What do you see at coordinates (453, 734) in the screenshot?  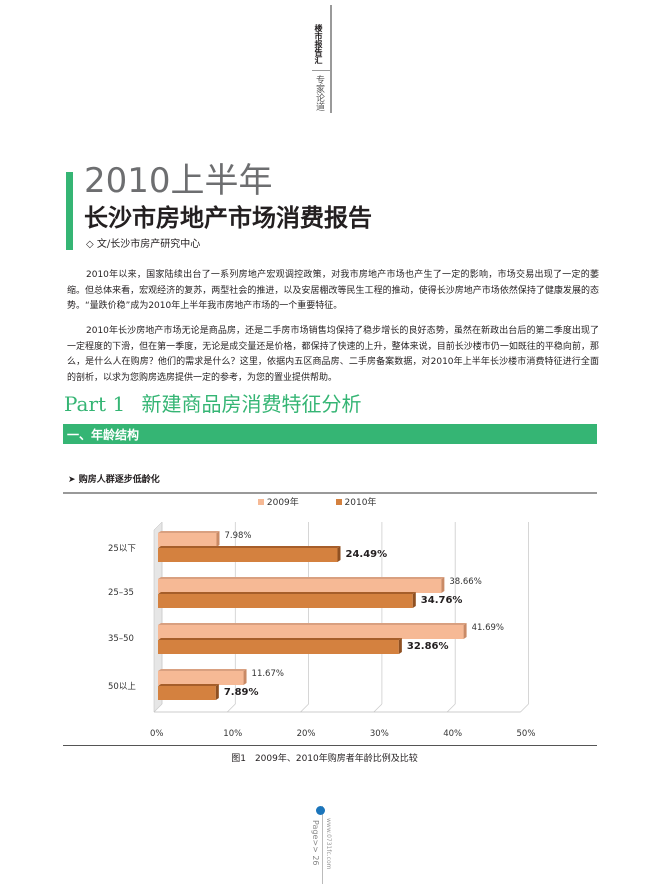 I see `x-tick-label: 40%` at bounding box center [453, 734].